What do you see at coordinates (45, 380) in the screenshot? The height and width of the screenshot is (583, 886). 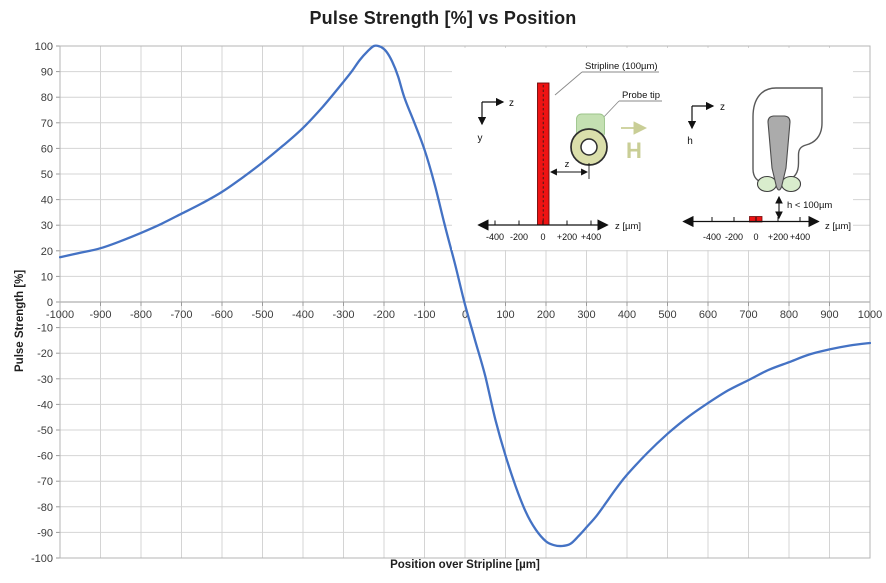 I see `y-tick-label: -30` at bounding box center [45, 380].